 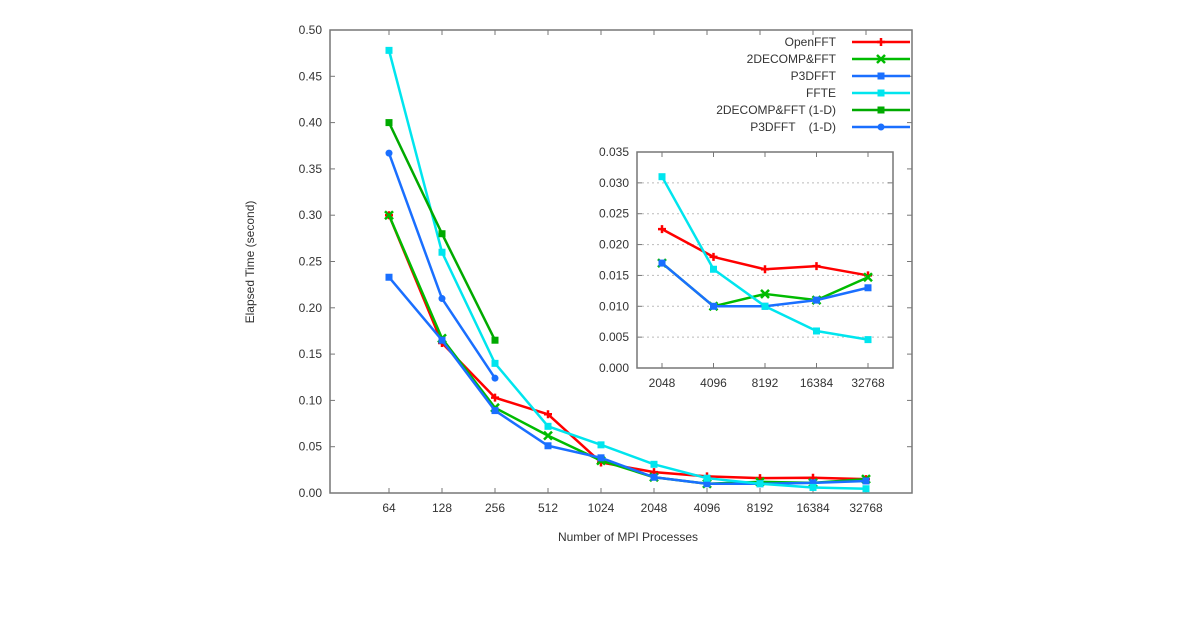 I want to click on inset-y-tick-label: 0.015, so click(x=614, y=275).